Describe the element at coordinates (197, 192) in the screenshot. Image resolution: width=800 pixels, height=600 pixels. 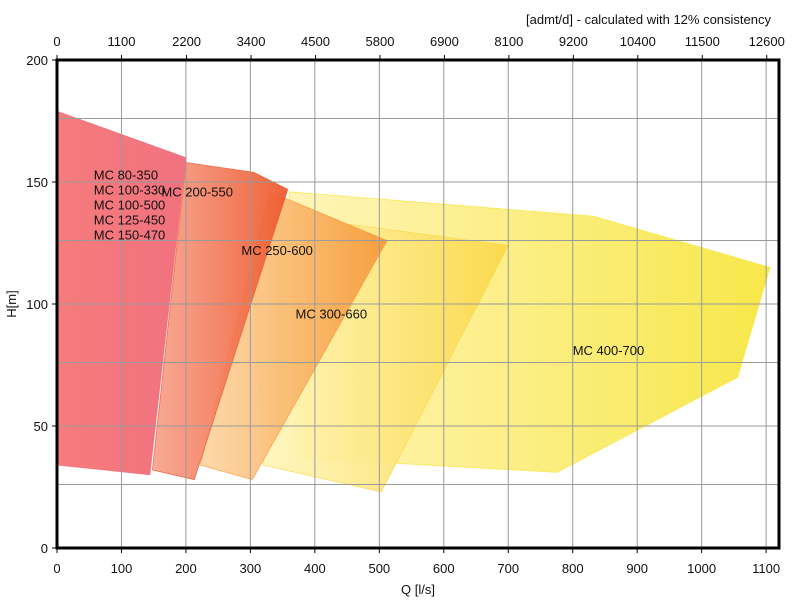
I see `region-label: MC 200-550` at that location.